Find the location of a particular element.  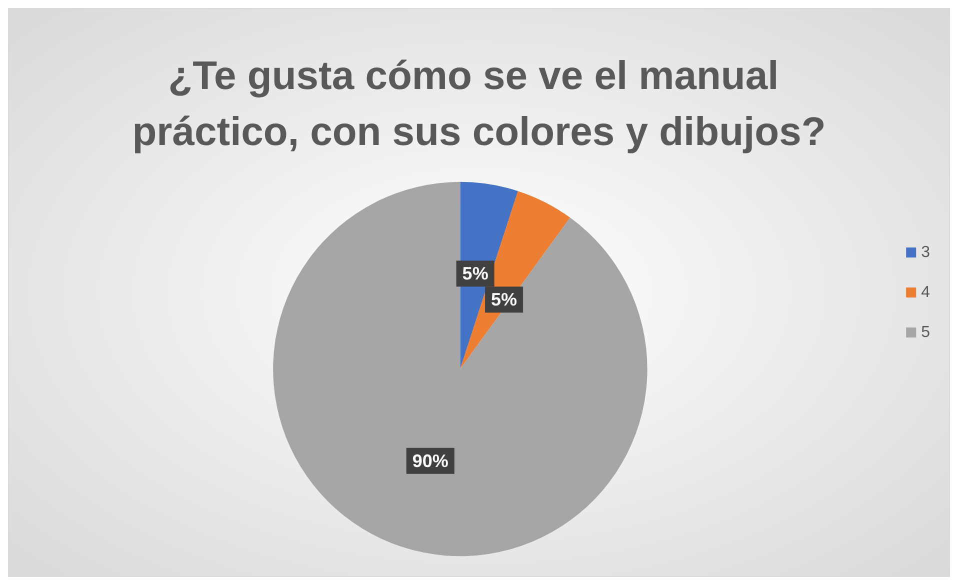

legend-label: 3 is located at coordinates (925, 252).